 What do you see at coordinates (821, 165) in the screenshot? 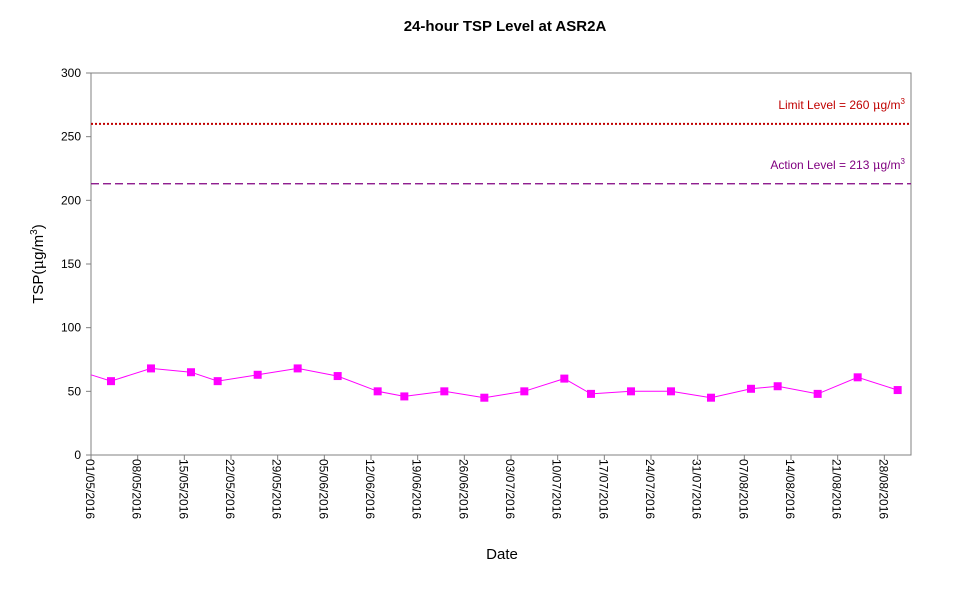
I see `reference-label-main: Action Level = 213` at bounding box center [821, 165].